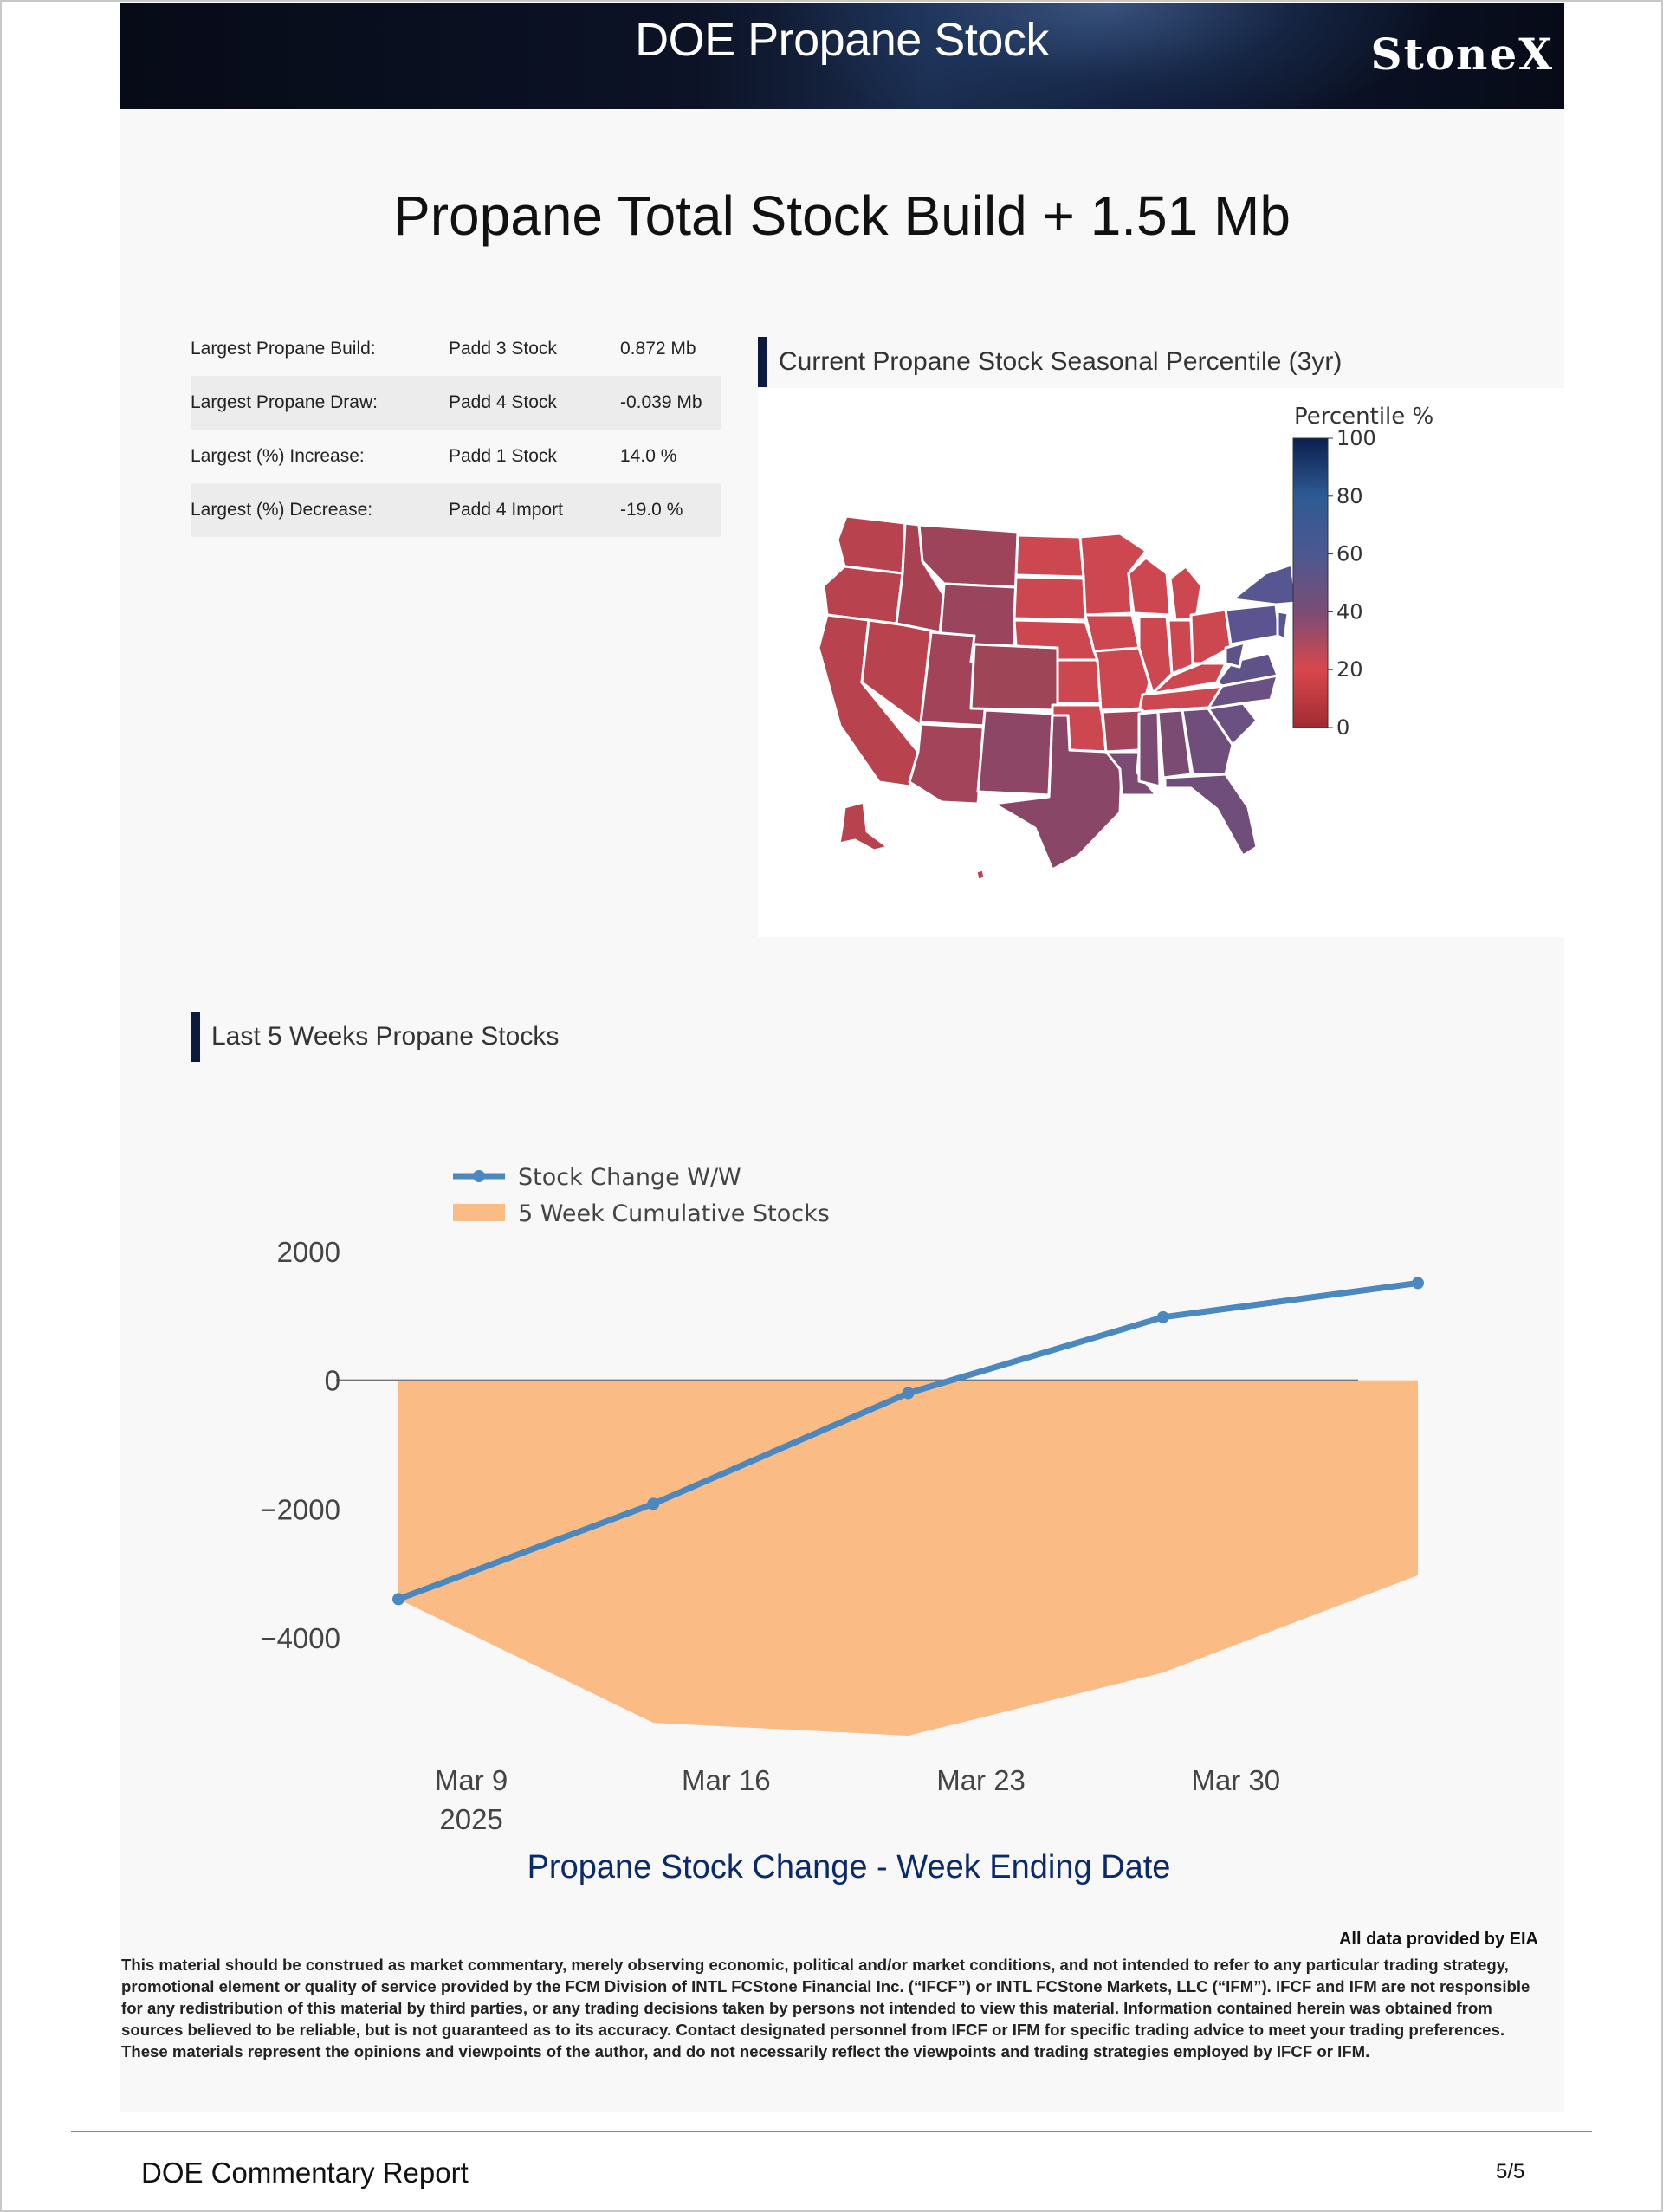 Image resolution: width=1663 pixels, height=2212 pixels. What do you see at coordinates (1211, 815) in the screenshot?
I see `state-florida` at bounding box center [1211, 815].